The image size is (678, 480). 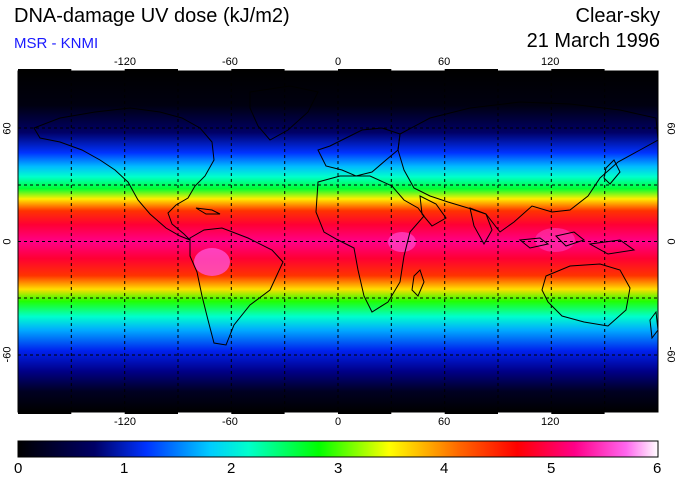 What do you see at coordinates (231, 468) in the screenshot?
I see `colorbar-tick: 2` at bounding box center [231, 468].